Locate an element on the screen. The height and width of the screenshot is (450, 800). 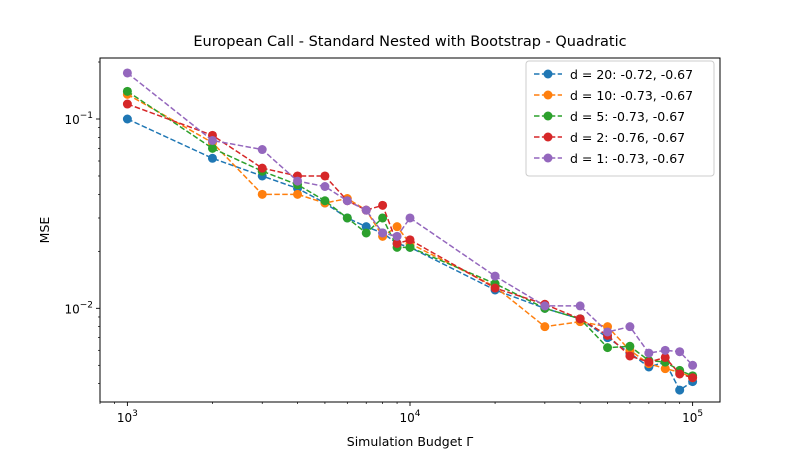
y-axis-ticks: 10⁻² 10⁻¹ is located at coordinates (82, 223).